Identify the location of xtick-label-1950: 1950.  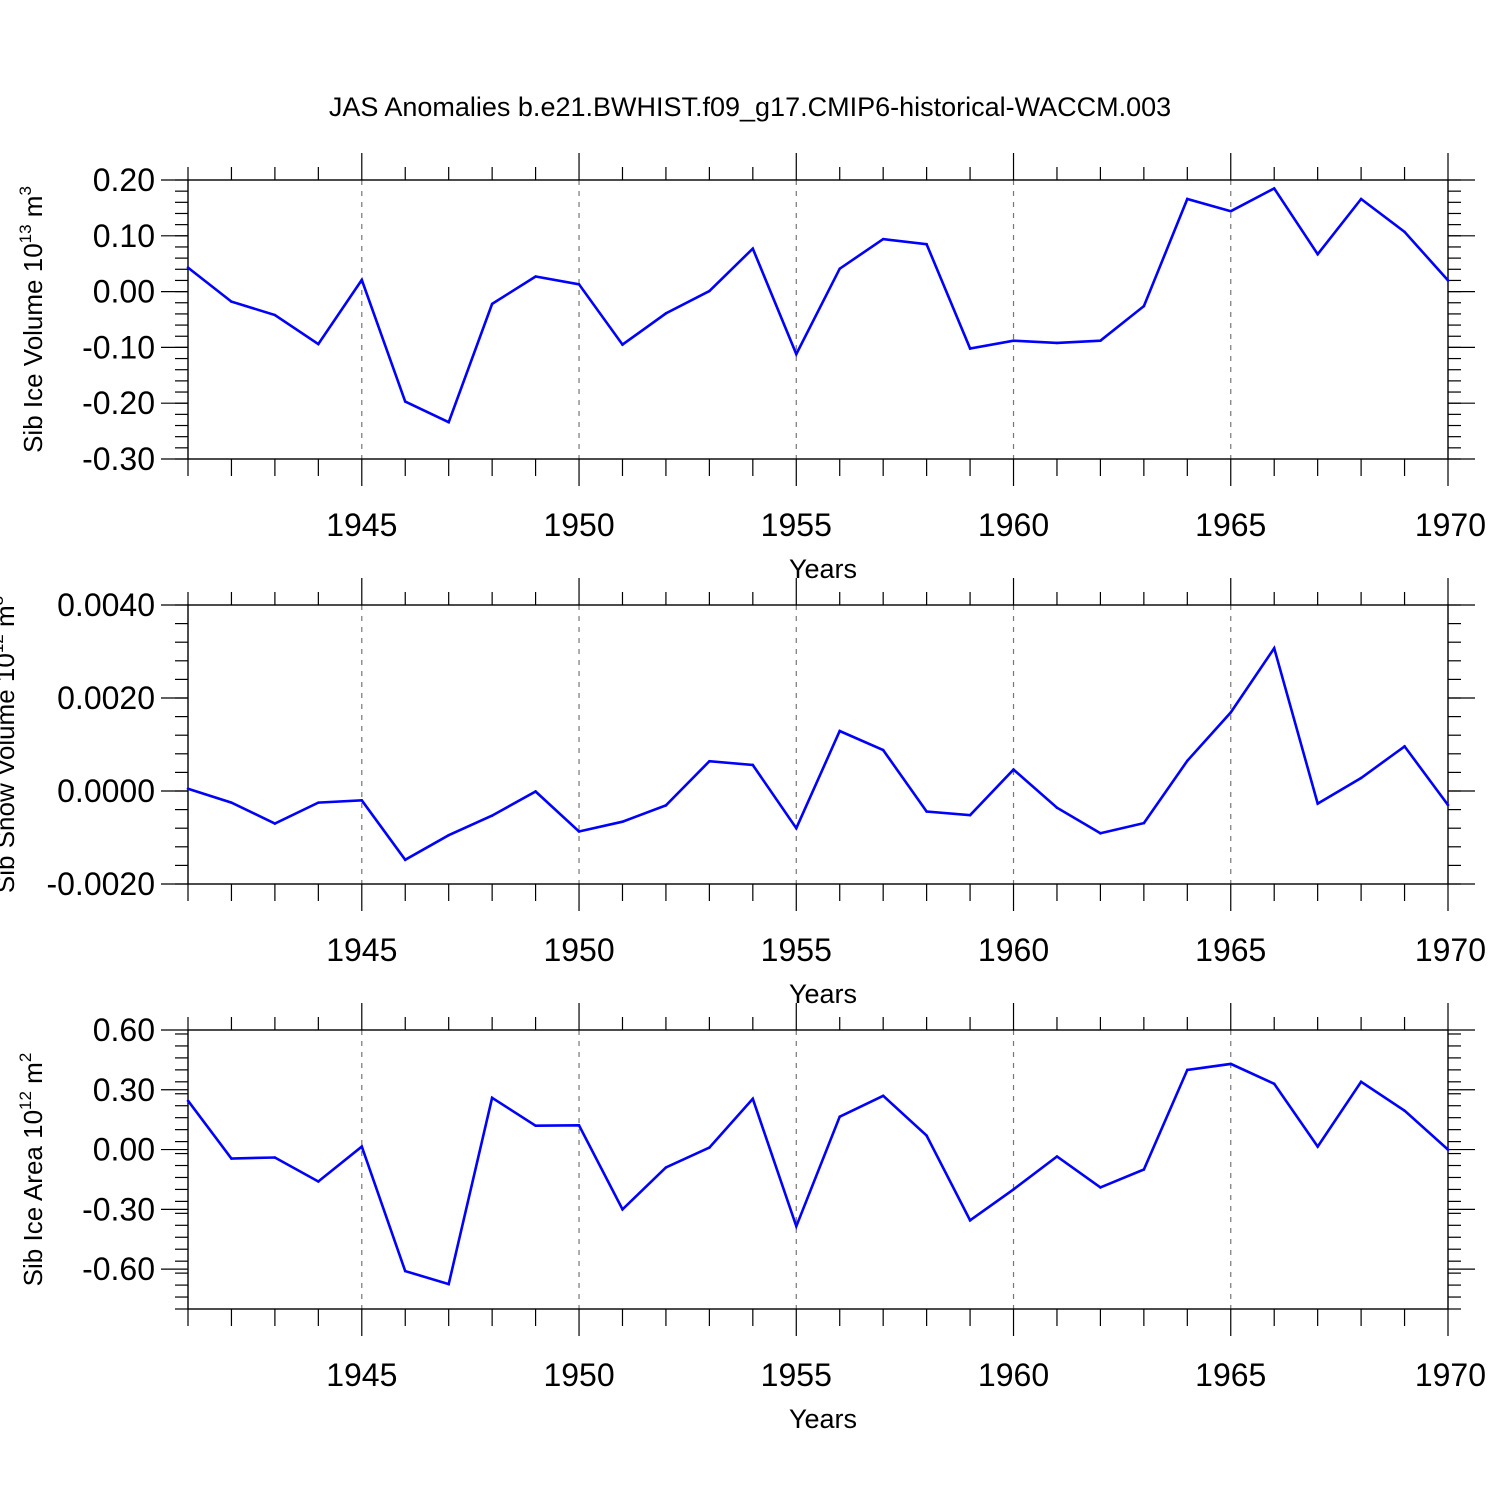
(578, 525).